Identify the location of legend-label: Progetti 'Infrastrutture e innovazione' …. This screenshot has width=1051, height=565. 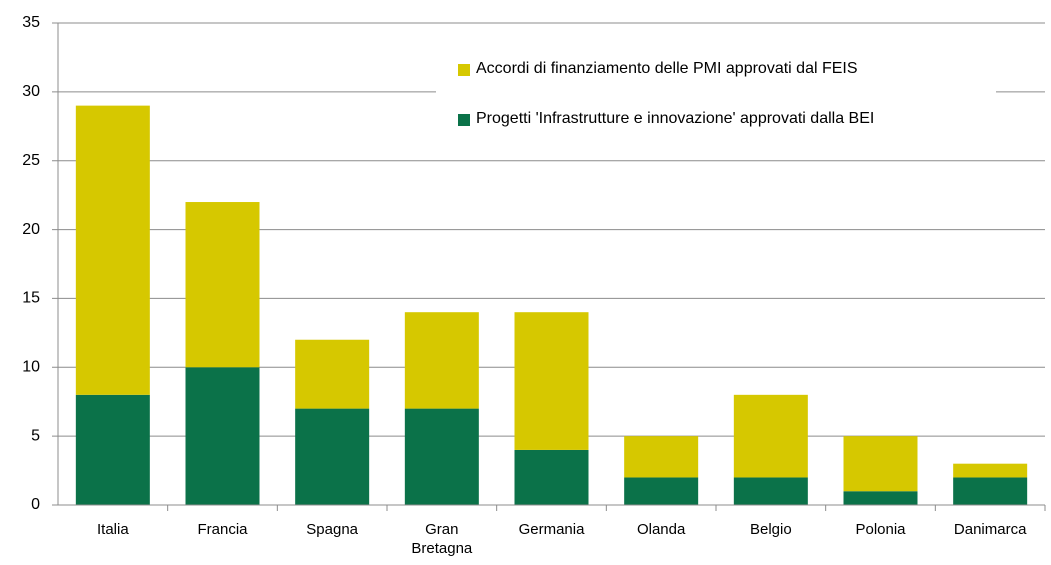
(675, 118).